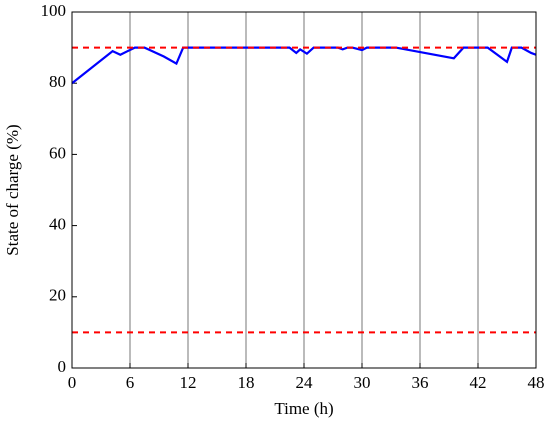 This screenshot has width=550, height=428. Describe the element at coordinates (57, 81) in the screenshot. I see `y-tick-label: 80` at that location.